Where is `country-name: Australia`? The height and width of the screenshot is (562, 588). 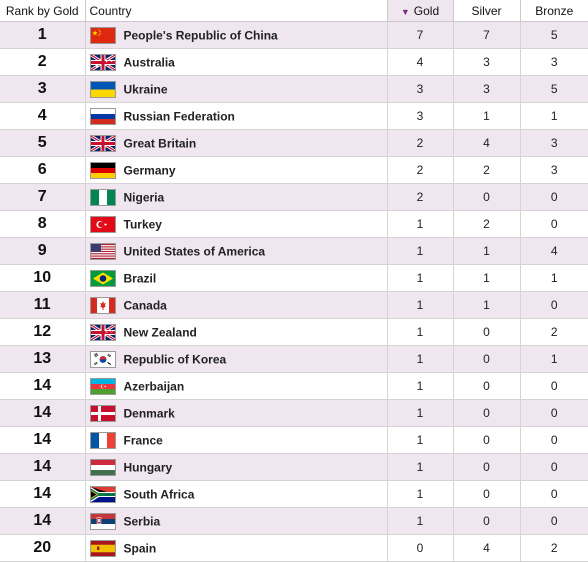
country-name: Australia is located at coordinates (149, 62).